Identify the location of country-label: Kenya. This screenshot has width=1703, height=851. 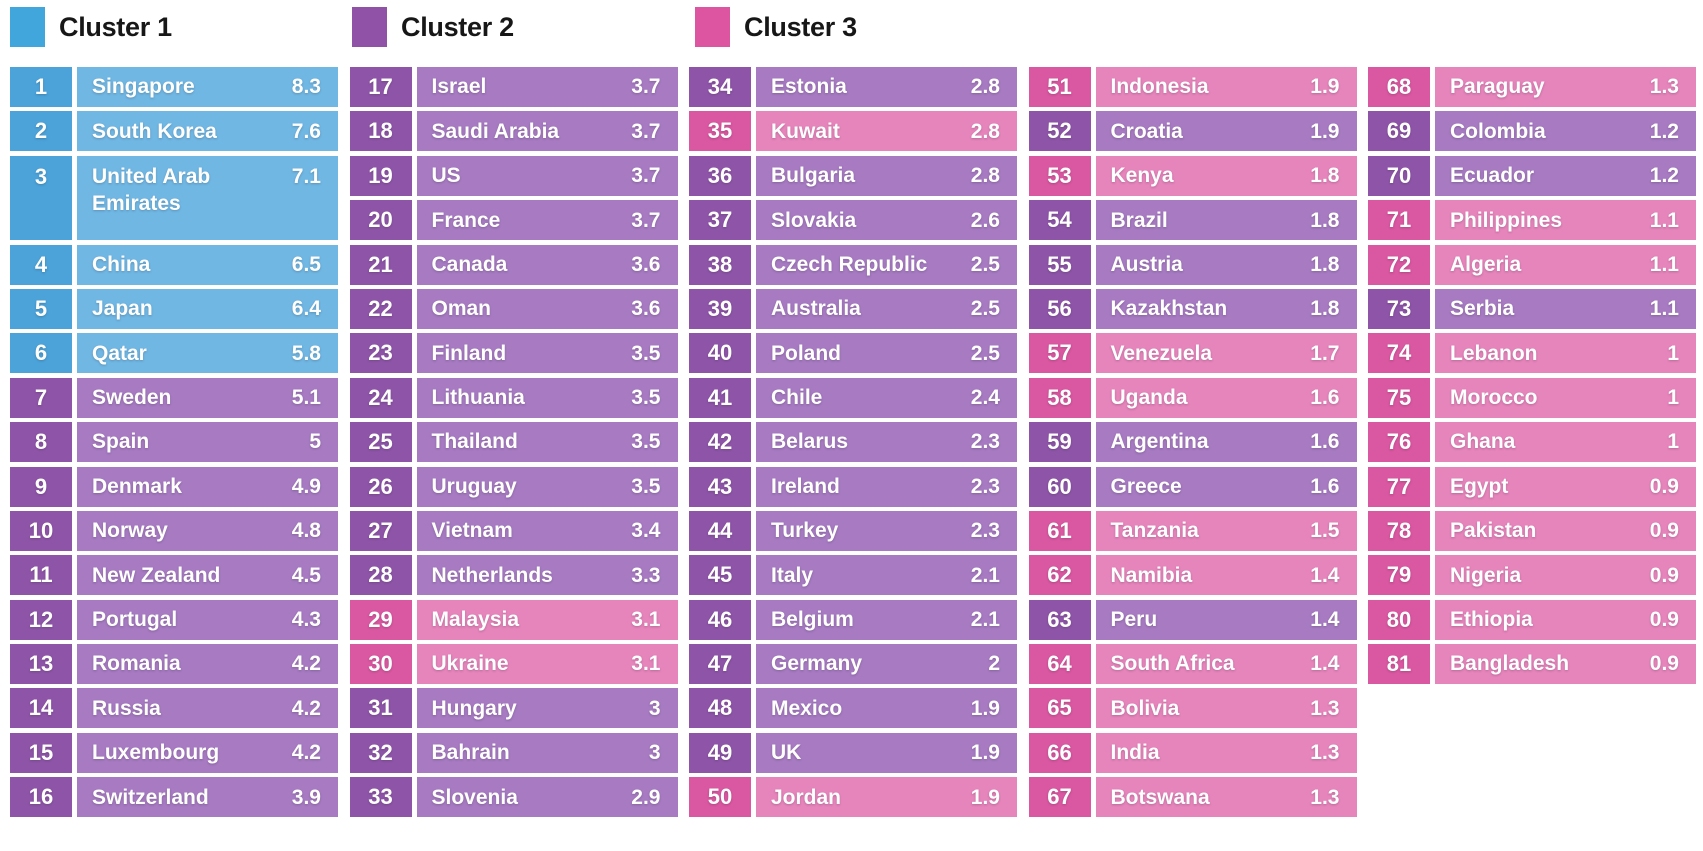
(1142, 176).